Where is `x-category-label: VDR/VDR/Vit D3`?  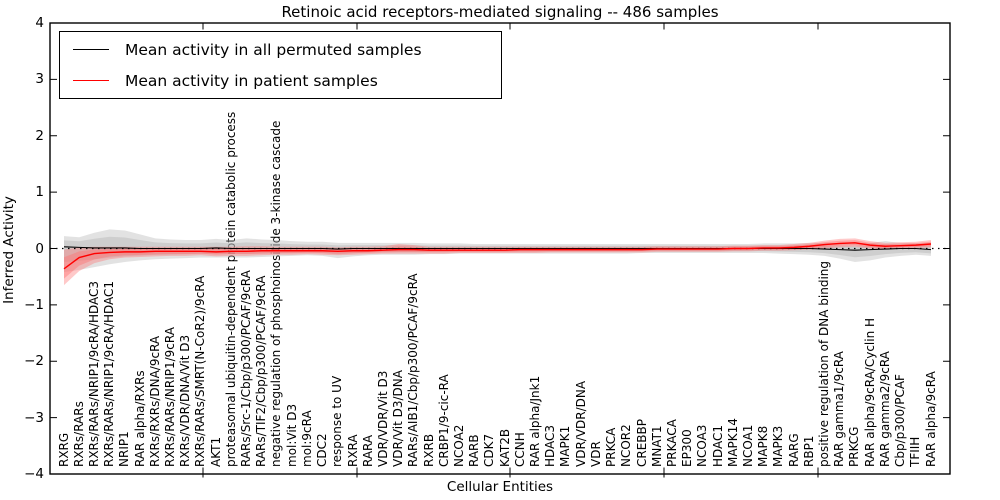 x-category-label: VDR/VDR/Vit D3 is located at coordinates (382, 418).